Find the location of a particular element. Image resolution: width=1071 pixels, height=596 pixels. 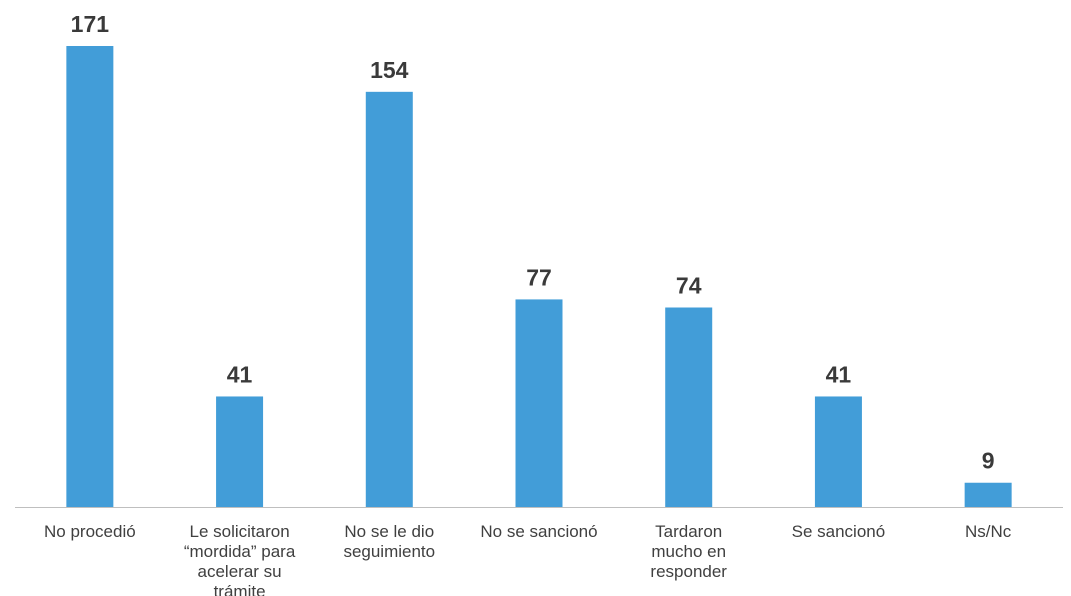

category-label-line: Ns/Nc is located at coordinates (988, 531).